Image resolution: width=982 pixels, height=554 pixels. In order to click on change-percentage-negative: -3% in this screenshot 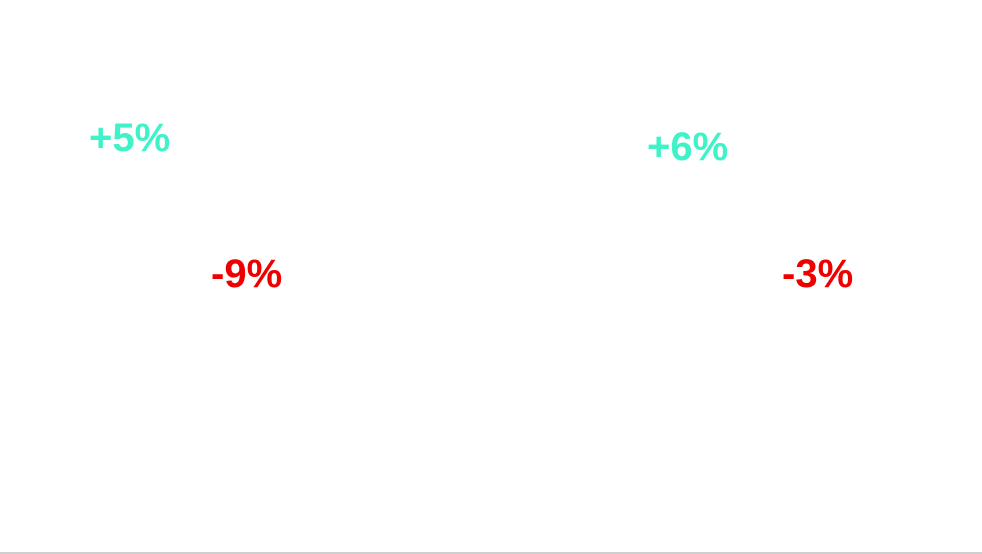, I will do `click(818, 274)`.